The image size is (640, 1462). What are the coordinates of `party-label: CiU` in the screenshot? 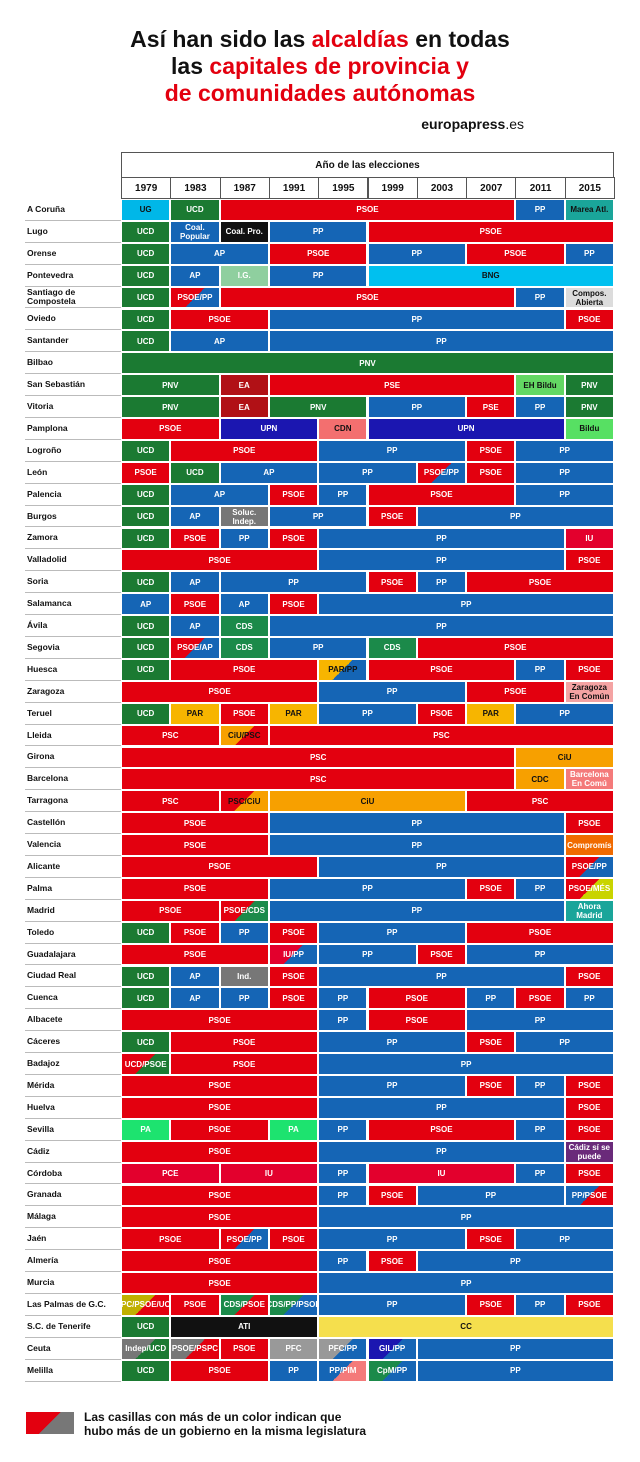 It's located at (367, 801).